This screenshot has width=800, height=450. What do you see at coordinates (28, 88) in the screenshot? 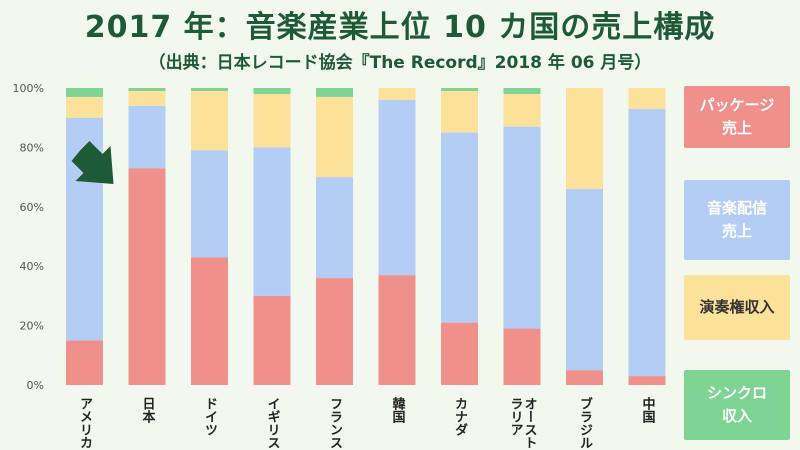
I see `y-tick-label: 100%` at bounding box center [28, 88].